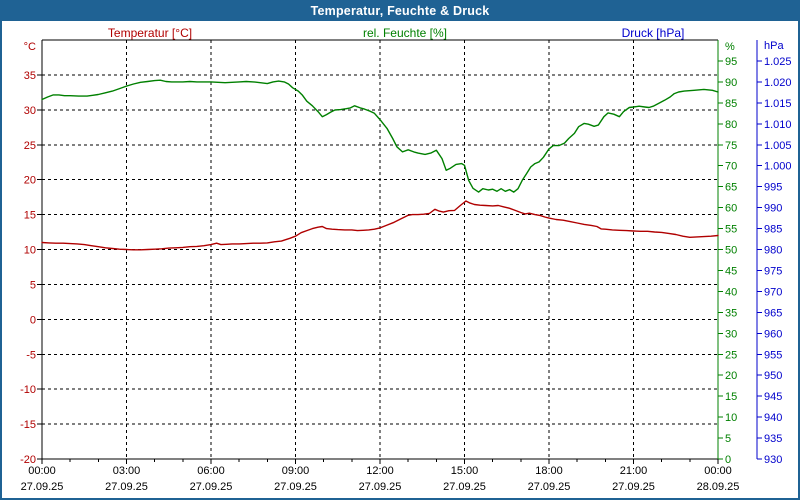  What do you see at coordinates (30, 47) in the screenshot?
I see `temperature-axis-unit: °C` at bounding box center [30, 47].